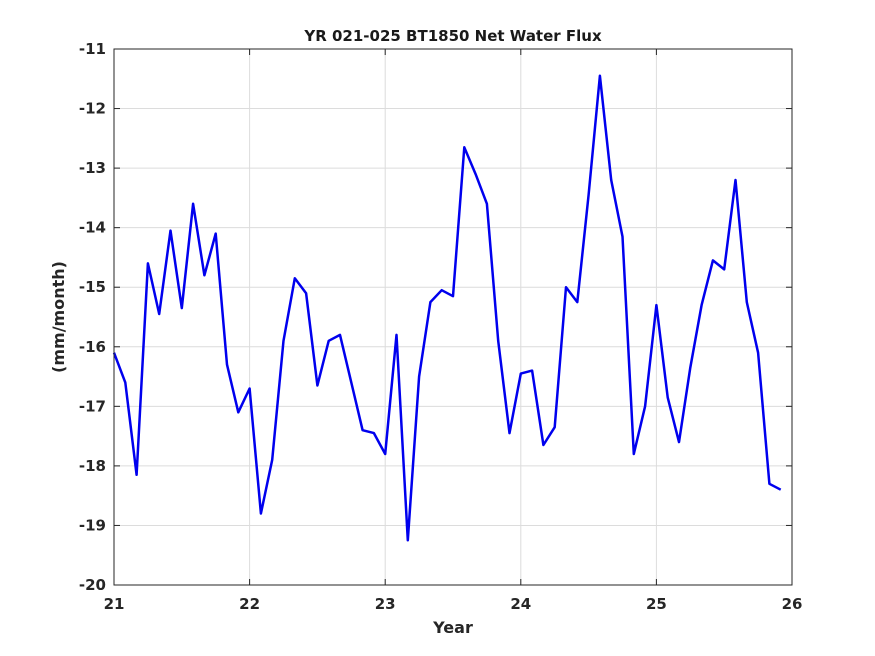  What do you see at coordinates (656, 604) in the screenshot?
I see `x-tick-label: 25` at bounding box center [656, 604].